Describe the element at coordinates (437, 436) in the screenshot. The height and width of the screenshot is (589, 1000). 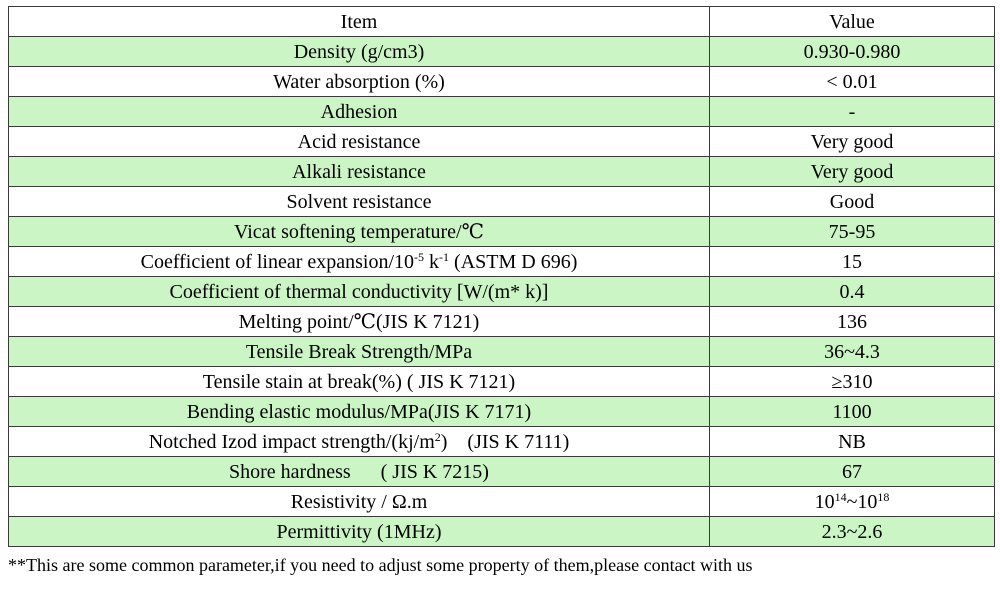
I see `exponent: 2` at that location.